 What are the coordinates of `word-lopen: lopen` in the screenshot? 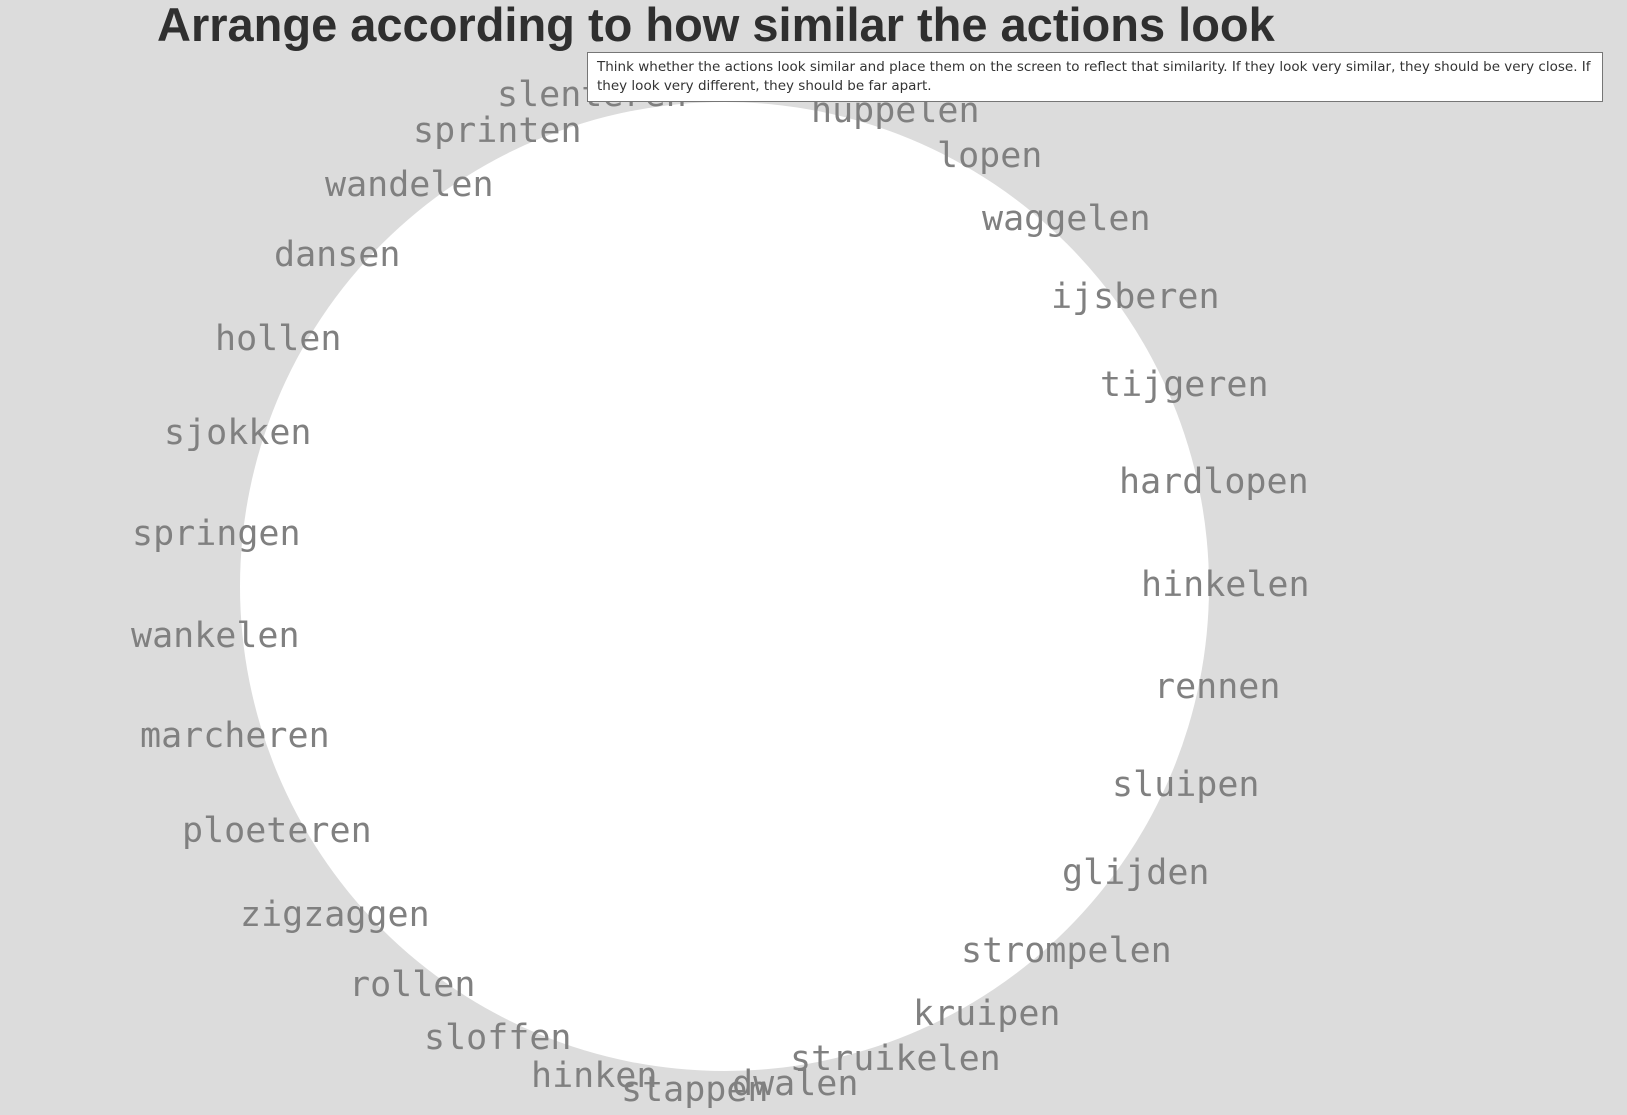 It's located at (990, 156).